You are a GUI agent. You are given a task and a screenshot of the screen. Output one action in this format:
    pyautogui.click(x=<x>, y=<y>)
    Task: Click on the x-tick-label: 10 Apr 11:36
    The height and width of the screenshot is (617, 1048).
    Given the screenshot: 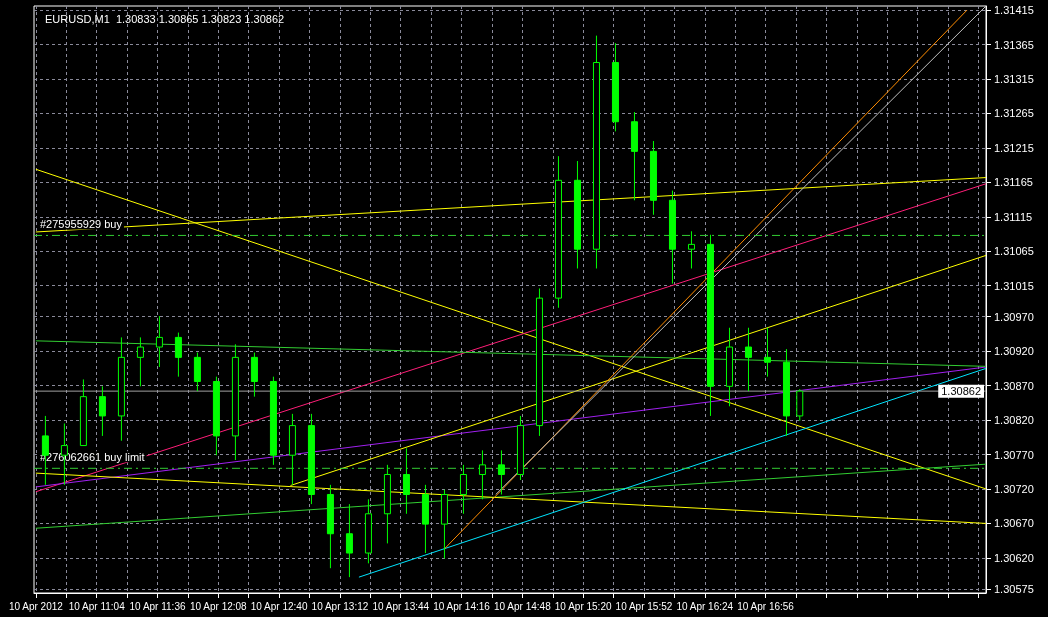 What is the action you would take?
    pyautogui.click(x=157, y=606)
    